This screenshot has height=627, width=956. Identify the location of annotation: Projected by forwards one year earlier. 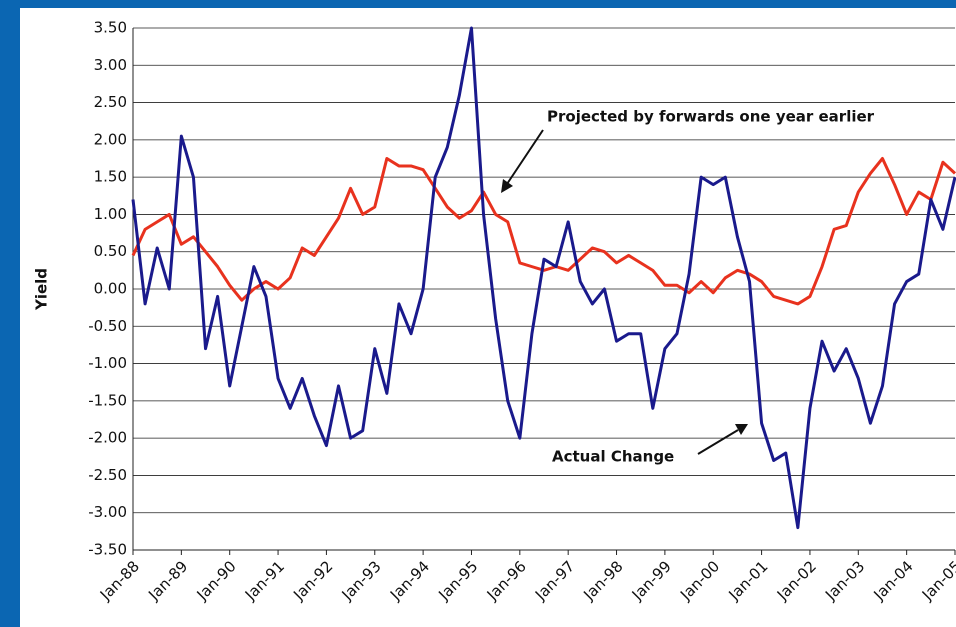
(711, 117).